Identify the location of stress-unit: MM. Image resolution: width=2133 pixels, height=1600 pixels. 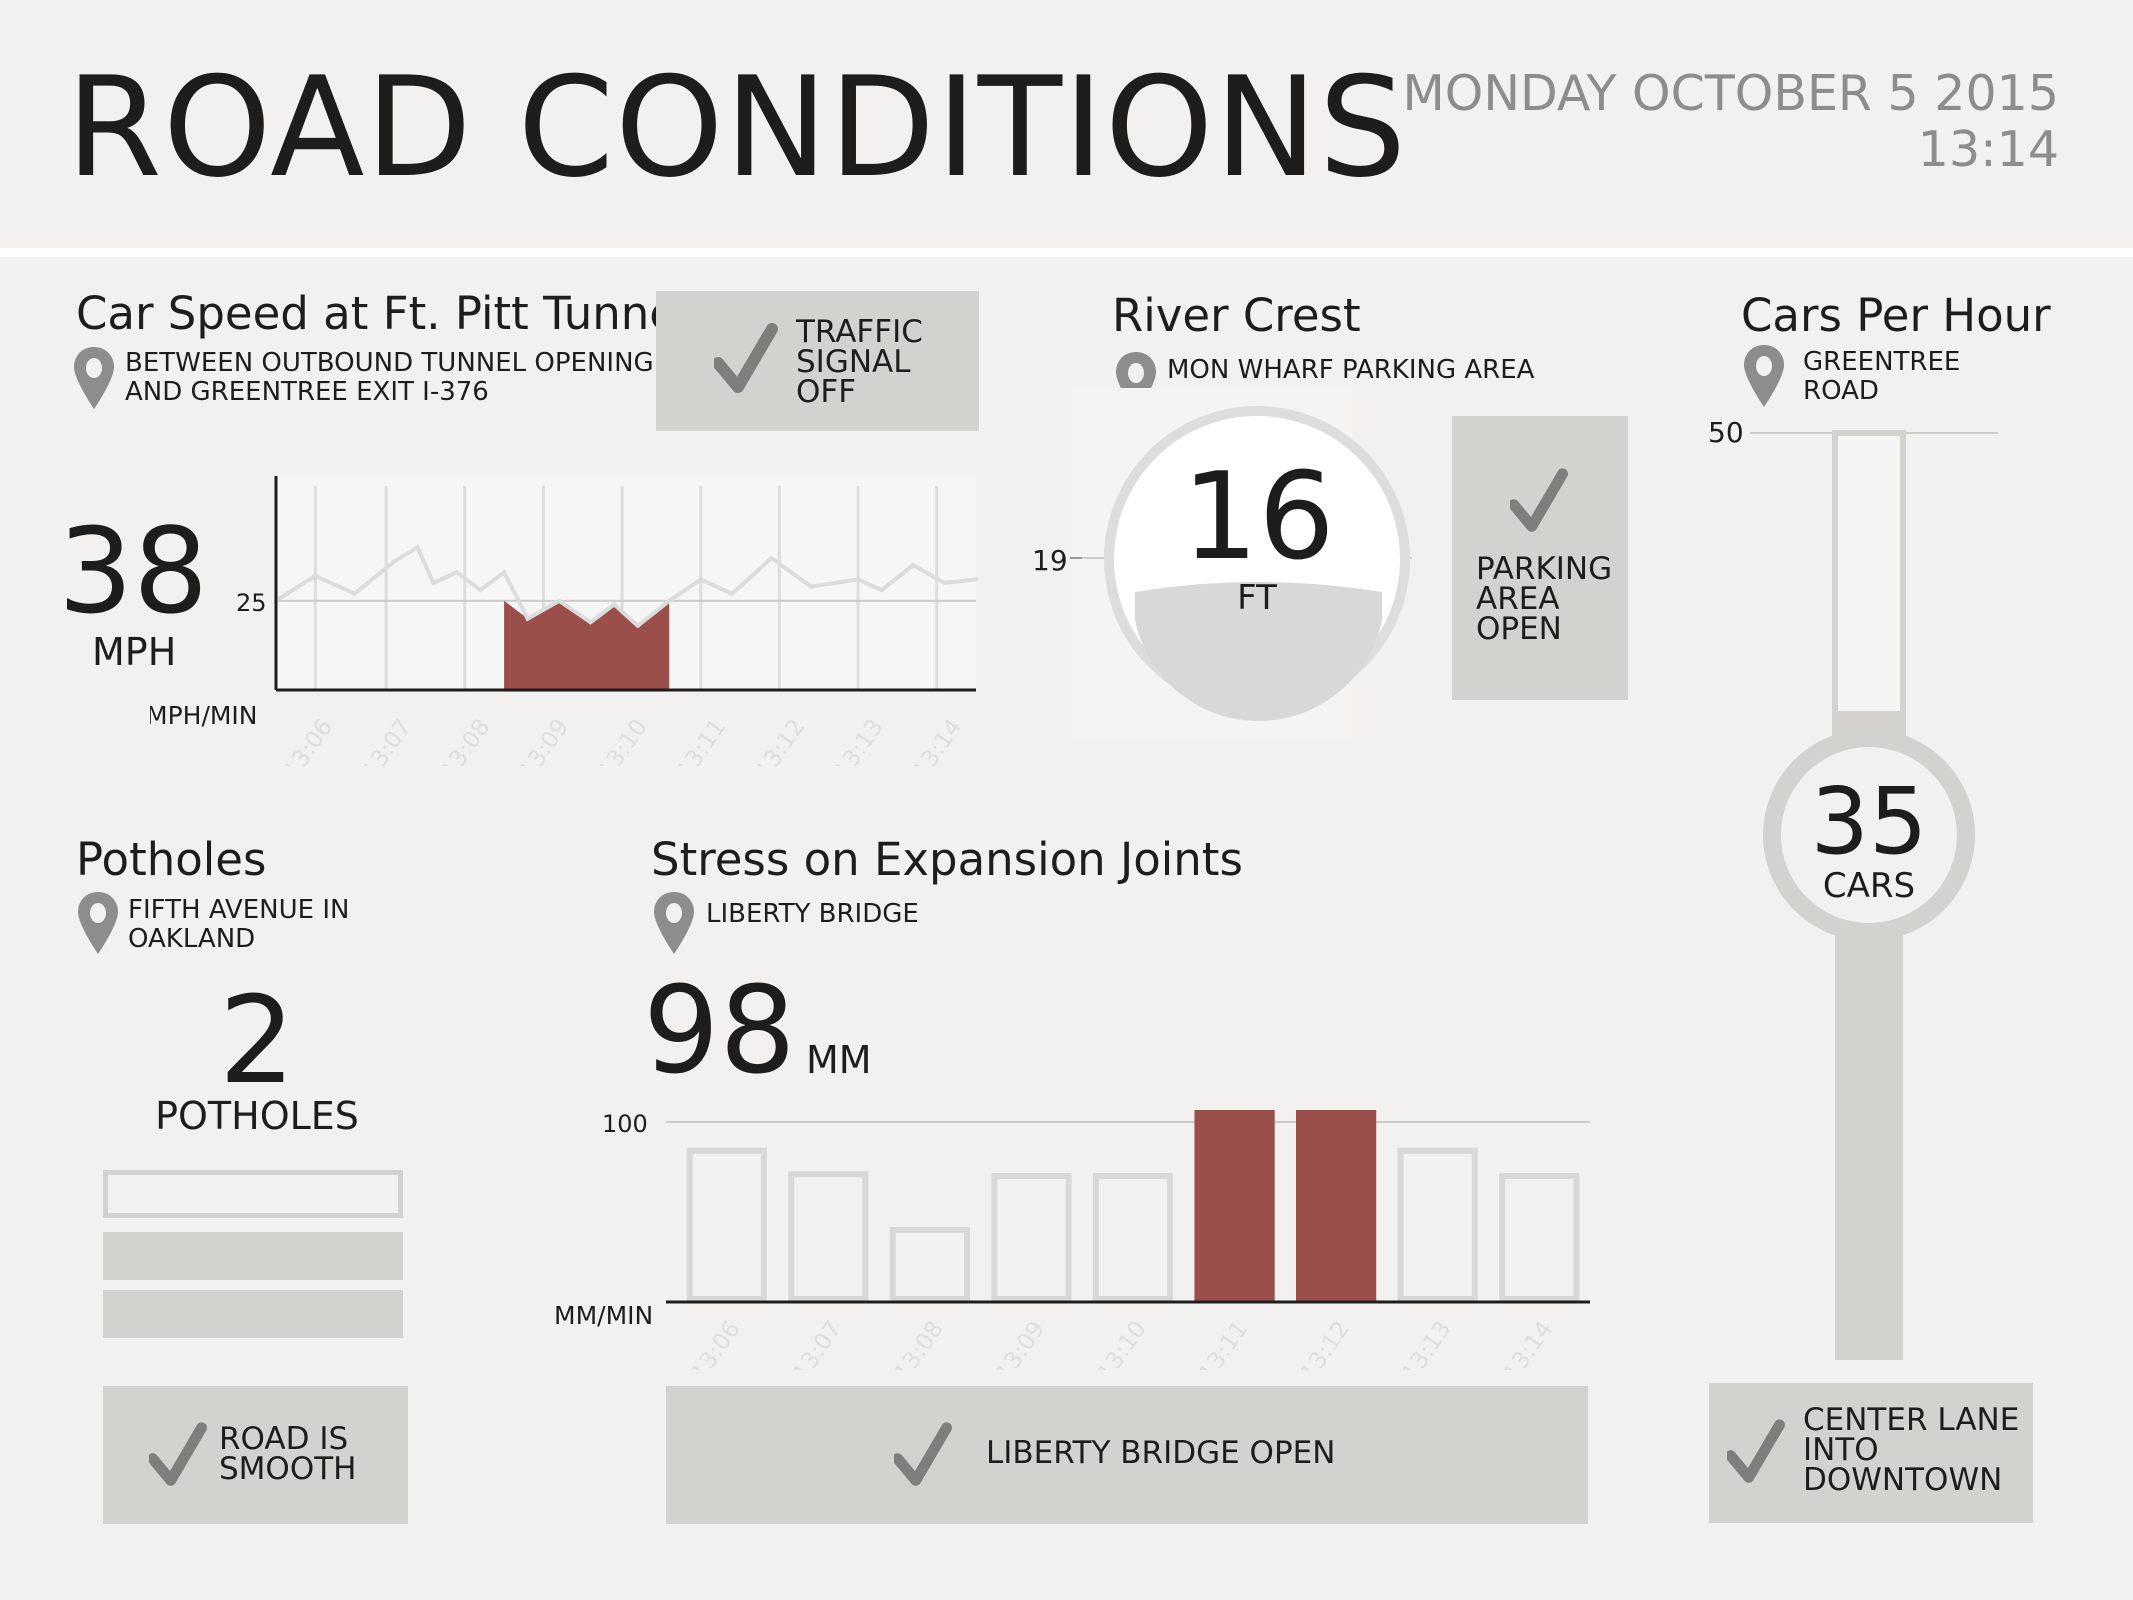
(839, 1060).